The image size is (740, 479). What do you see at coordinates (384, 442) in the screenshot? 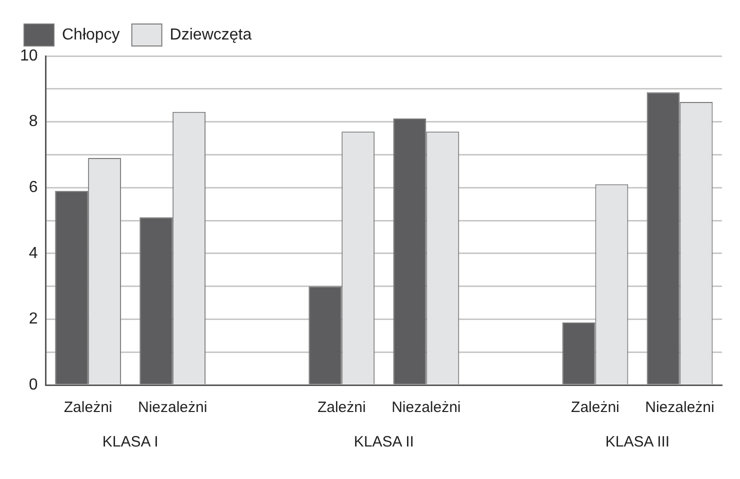
I see `text: KLASA II` at bounding box center [384, 442].